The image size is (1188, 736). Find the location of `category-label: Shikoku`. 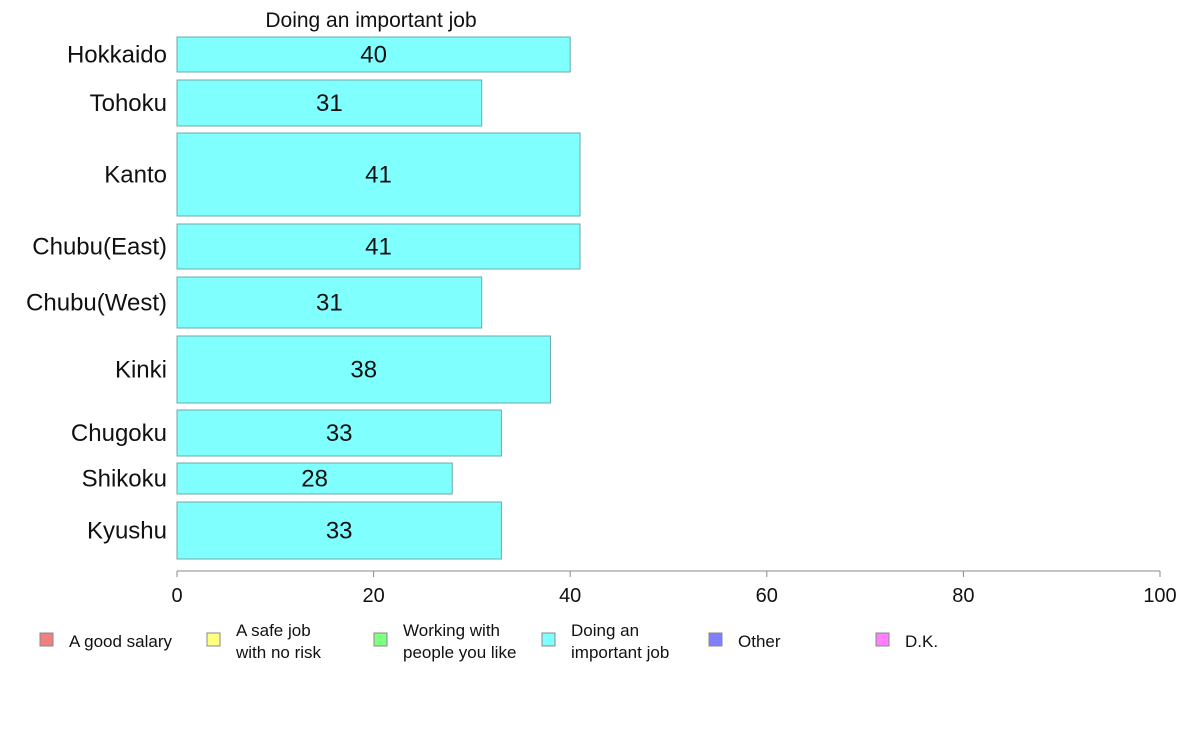

category-label: Shikoku is located at coordinates (124, 479).